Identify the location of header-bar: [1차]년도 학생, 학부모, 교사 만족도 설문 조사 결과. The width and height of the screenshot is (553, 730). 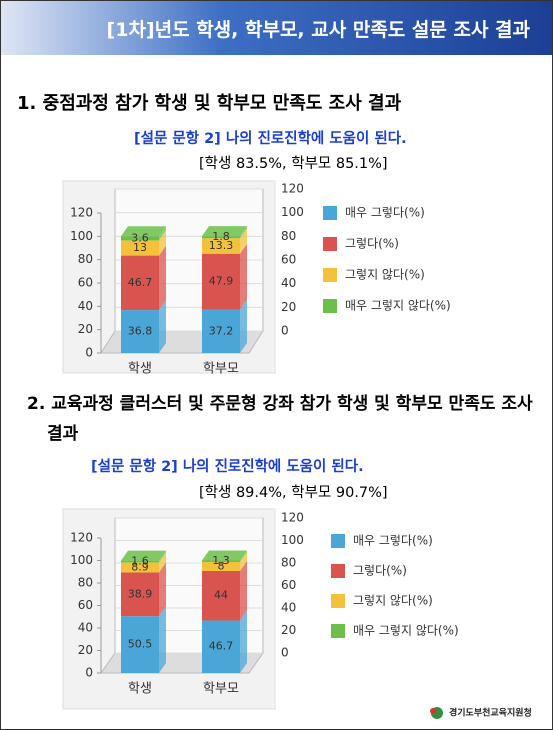
(276, 28).